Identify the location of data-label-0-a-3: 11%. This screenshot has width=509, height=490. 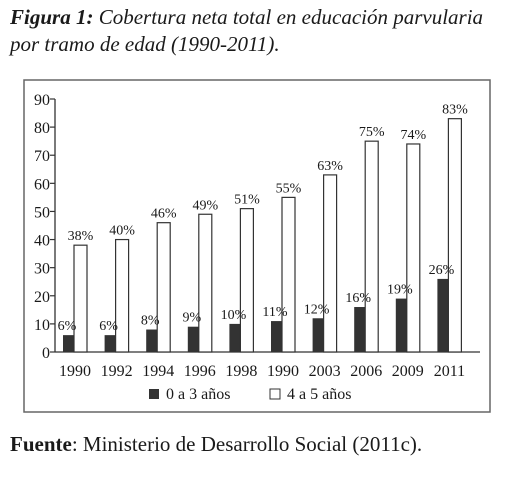
(274, 312).